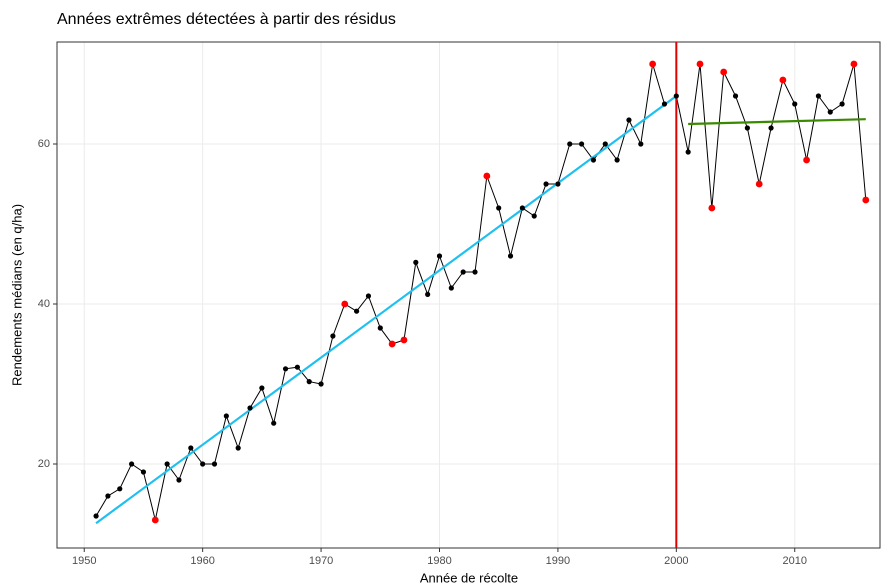  What do you see at coordinates (84, 561) in the screenshot?
I see `x-tick-label: 1950` at bounding box center [84, 561].